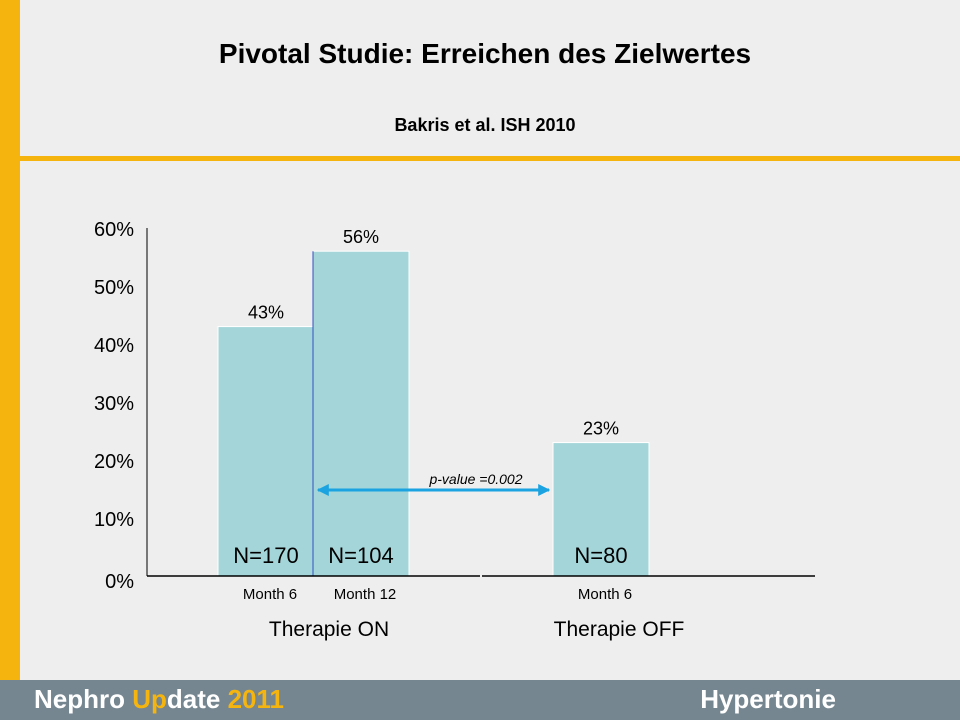  I want to click on y-tick-label: 10%, so click(114, 520).